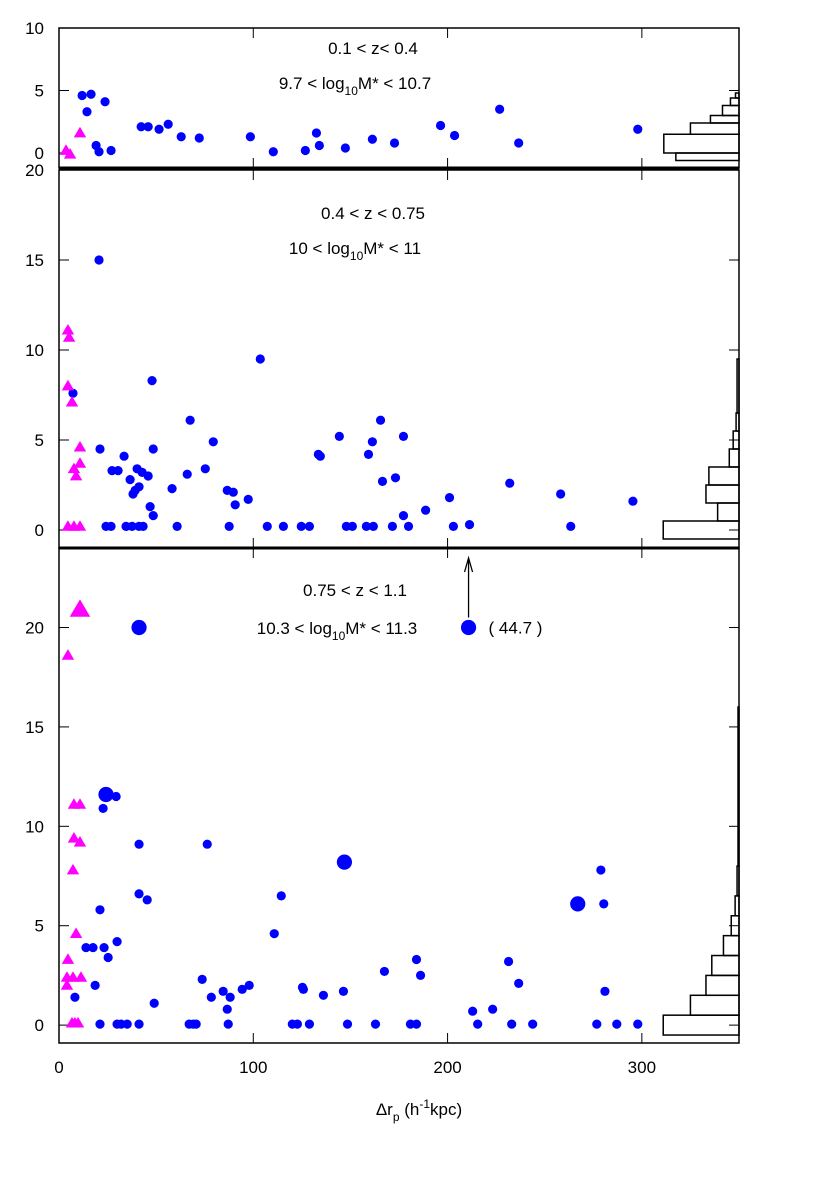  Describe the element at coordinates (381, 628) in the screenshot. I see `text-part: M* < 11.3` at that location.